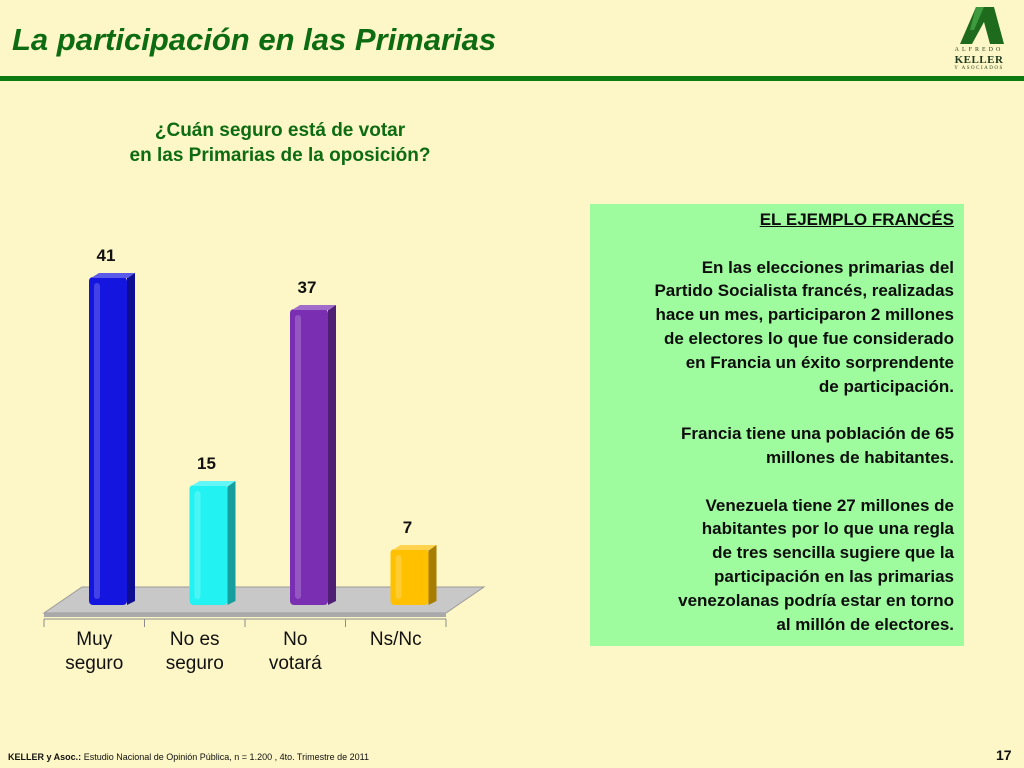  Describe the element at coordinates (886, 386) in the screenshot. I see `info-line: de participación.` at that location.